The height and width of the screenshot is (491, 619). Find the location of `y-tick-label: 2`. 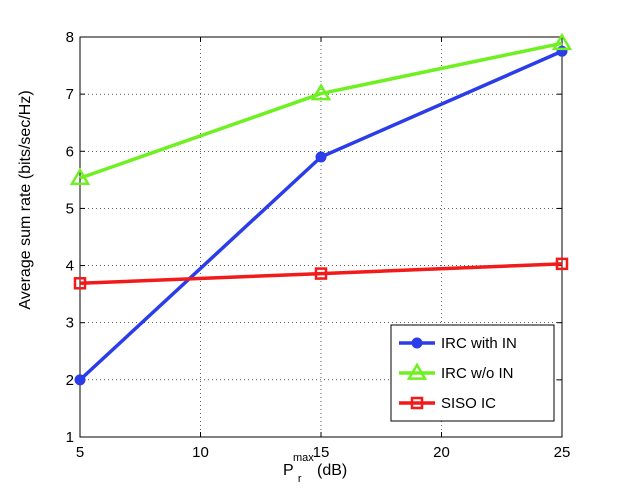

y-tick-label: 2 is located at coordinates (70, 380).